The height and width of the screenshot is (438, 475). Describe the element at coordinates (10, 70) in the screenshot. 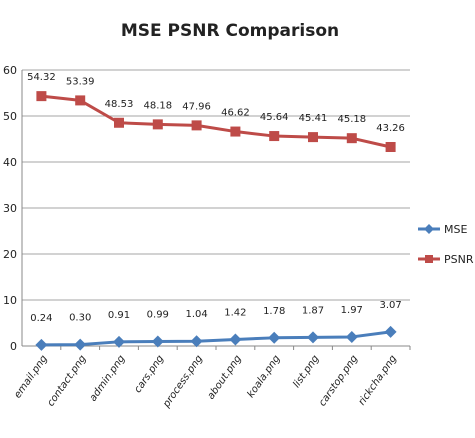

I see `y-tick-label: 60` at that location.